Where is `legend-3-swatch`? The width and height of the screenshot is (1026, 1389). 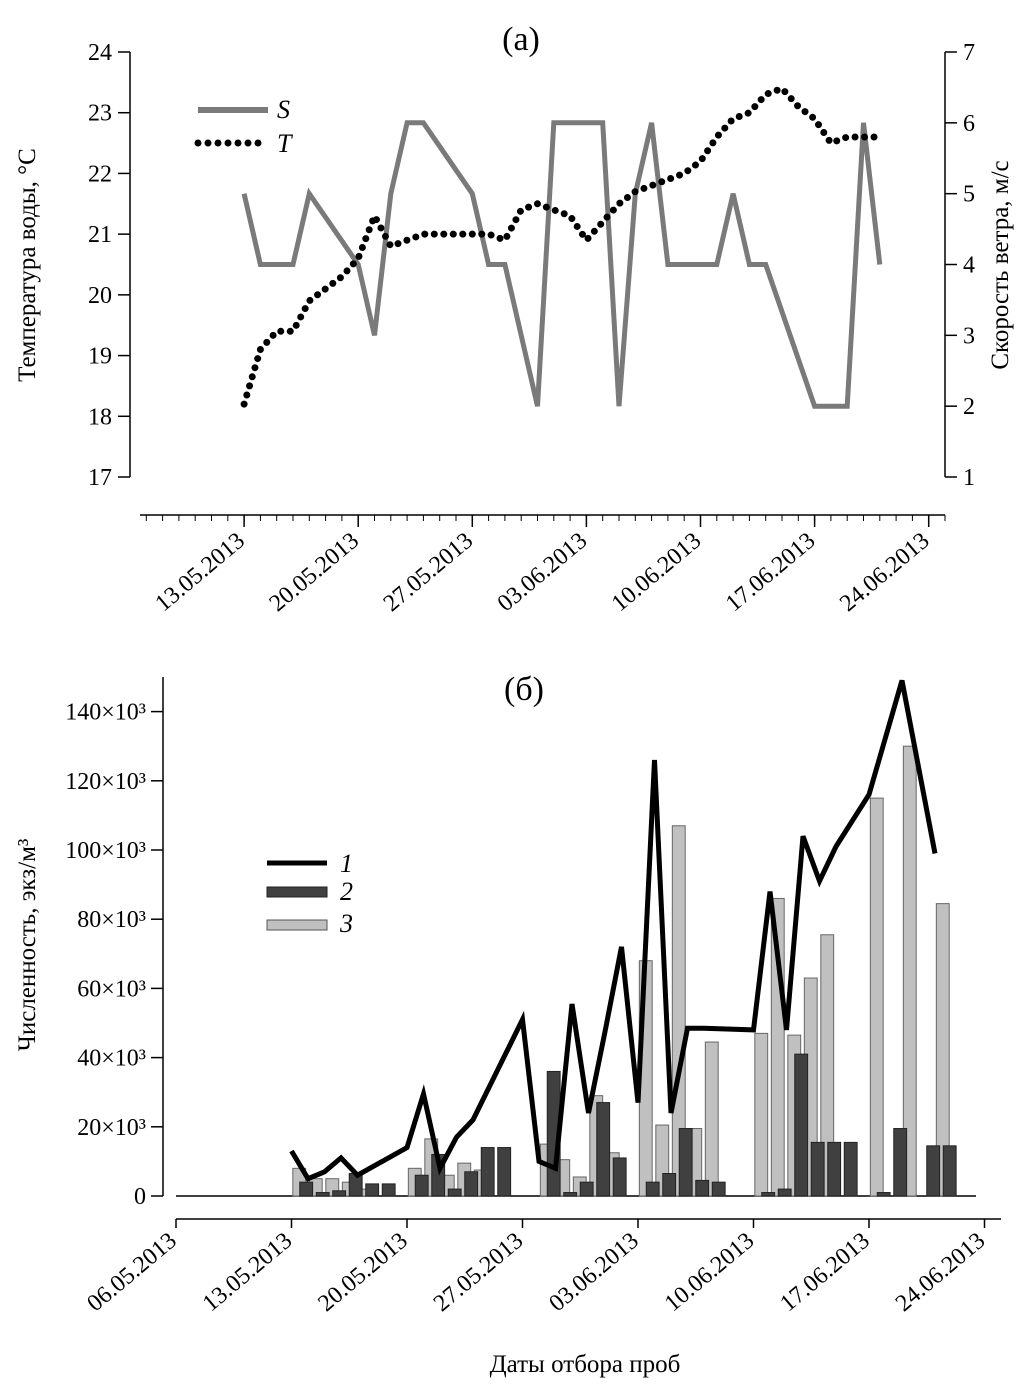 legend-3-swatch is located at coordinates (297, 925).